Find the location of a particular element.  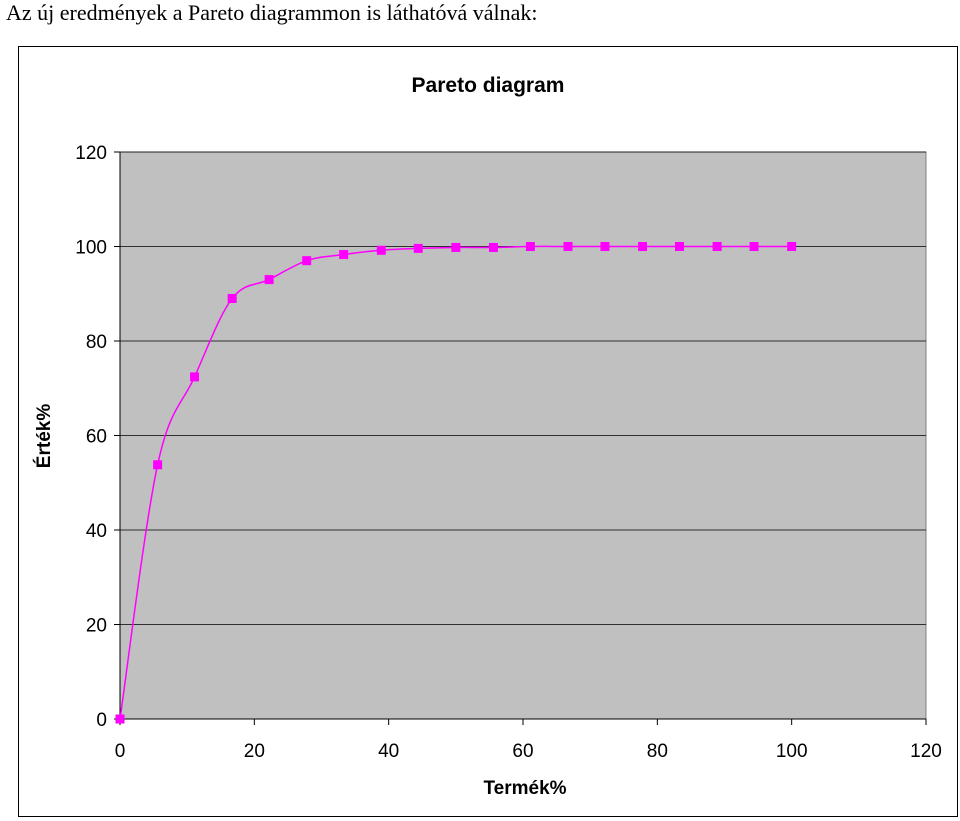

y-tick-label: 20 is located at coordinates (96, 626).